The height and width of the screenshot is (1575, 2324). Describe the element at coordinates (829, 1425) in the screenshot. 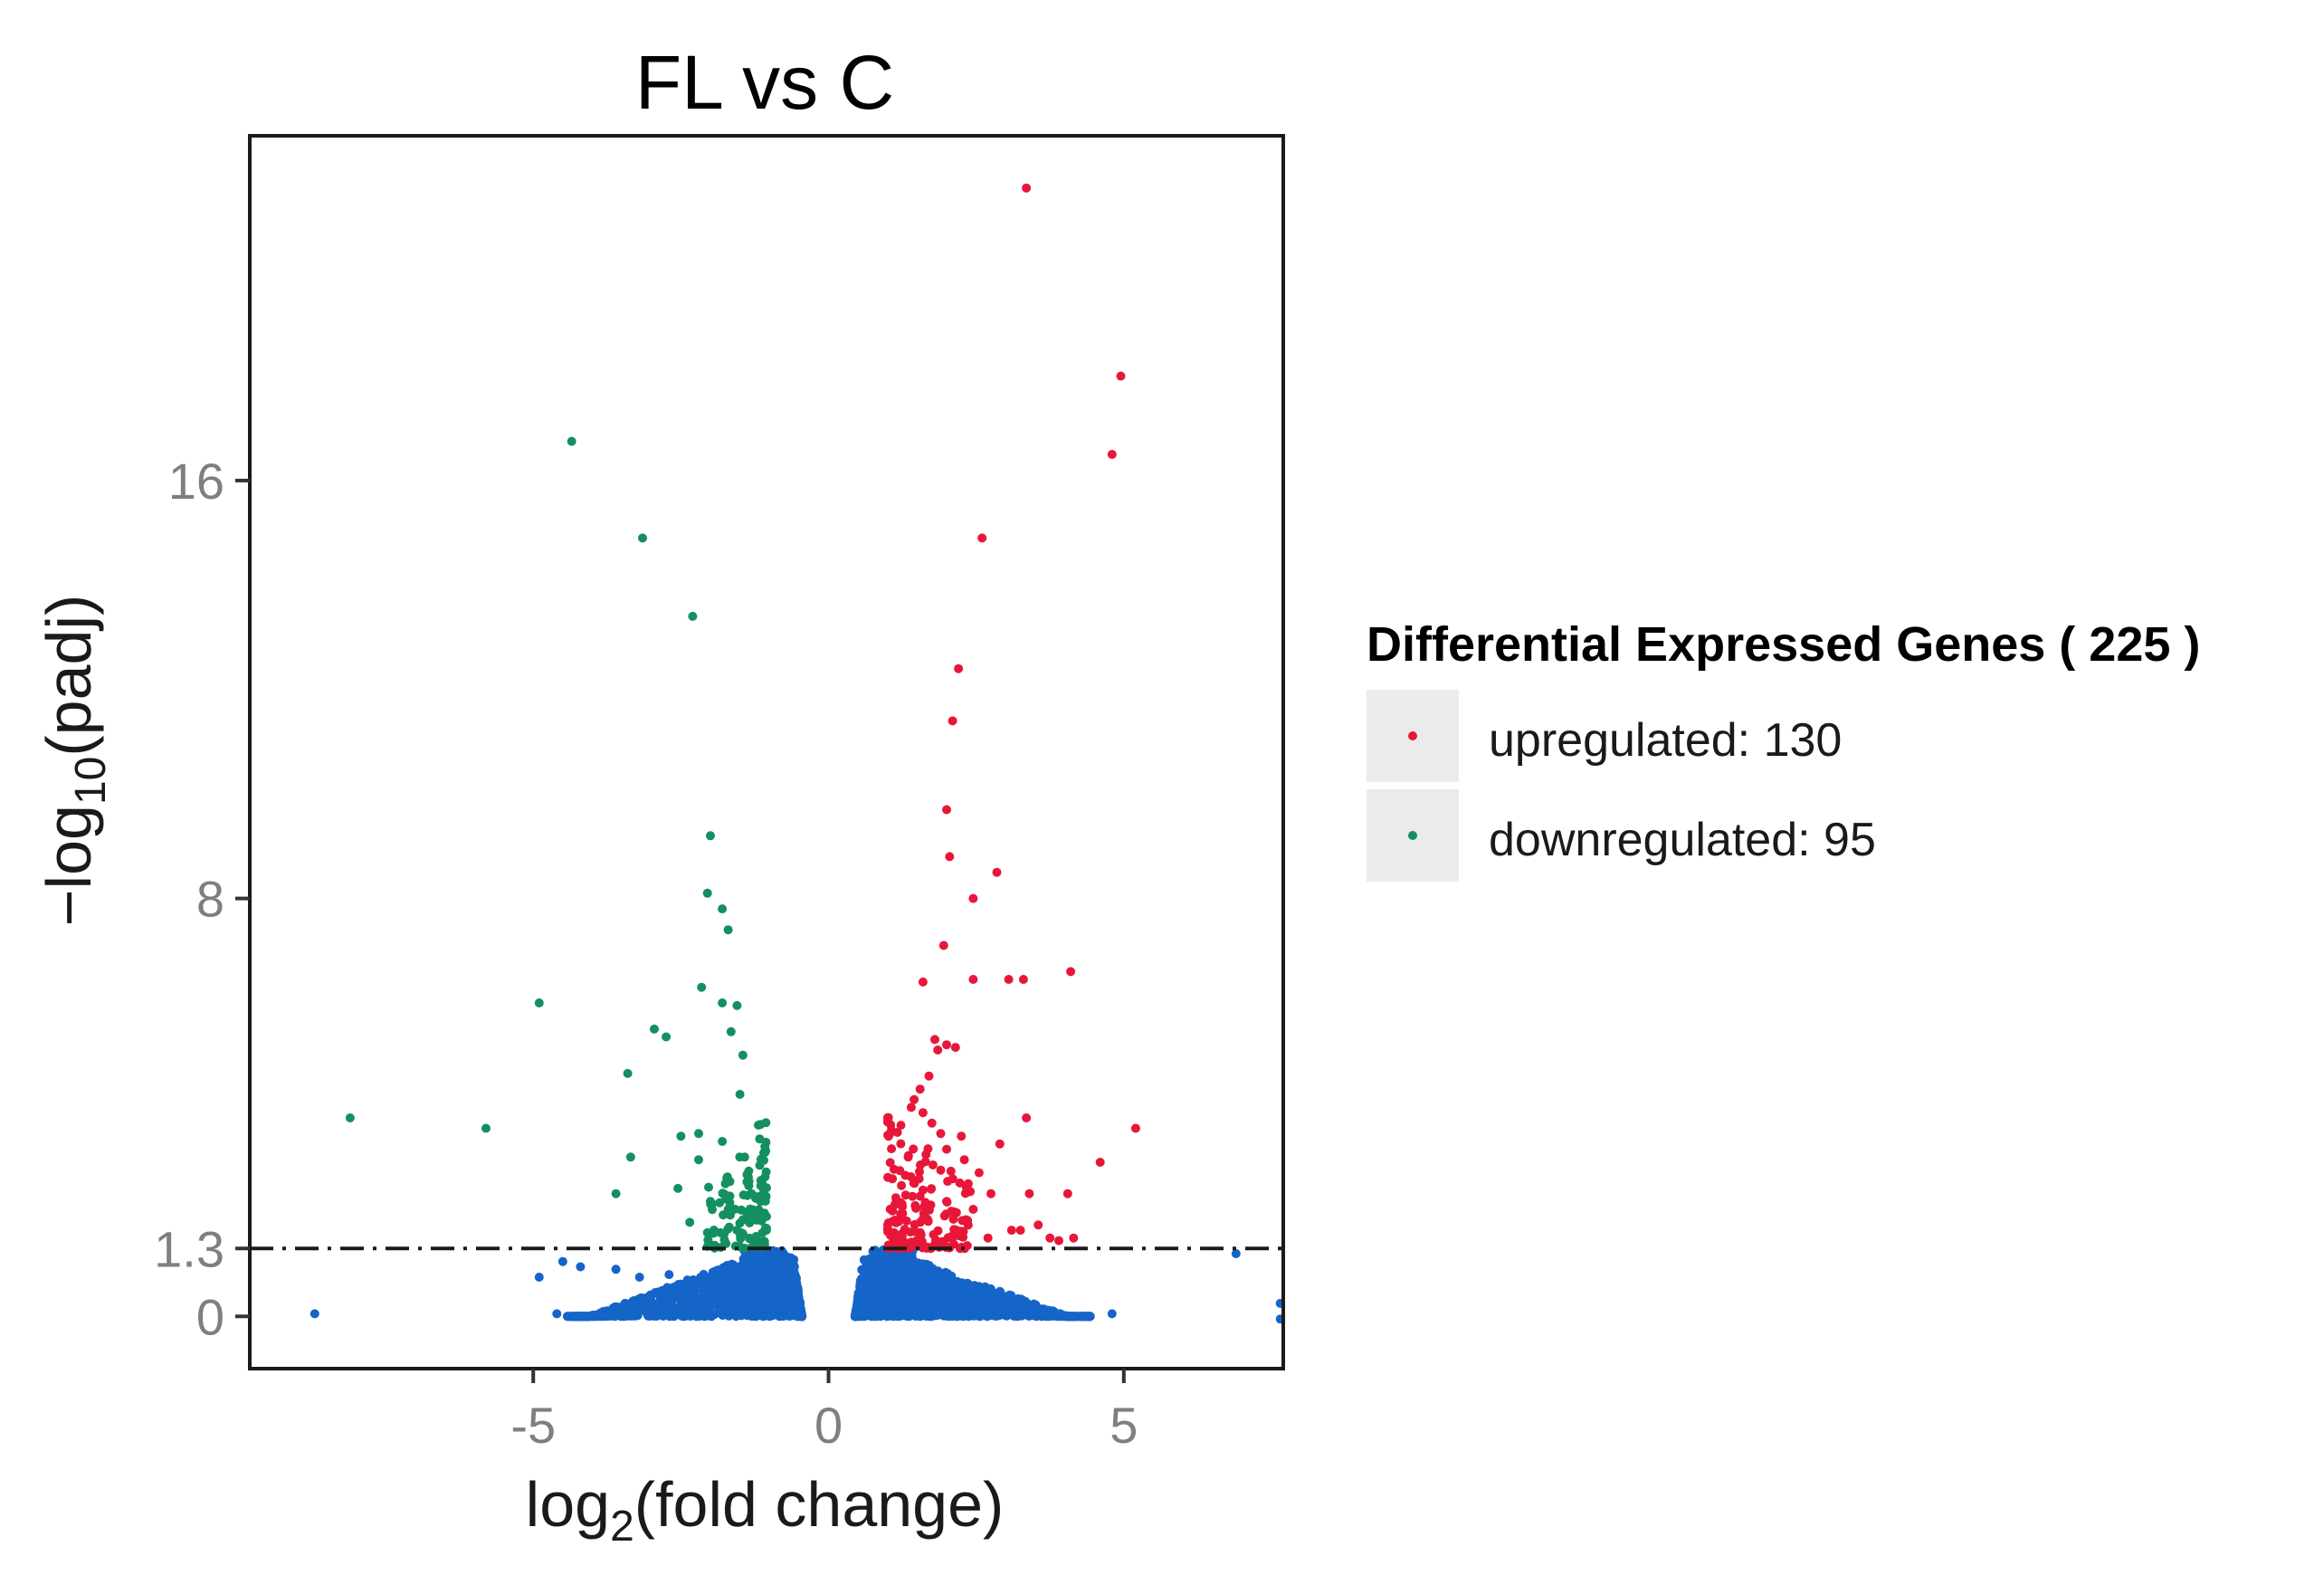

I see `x-tick-label: 0` at that location.